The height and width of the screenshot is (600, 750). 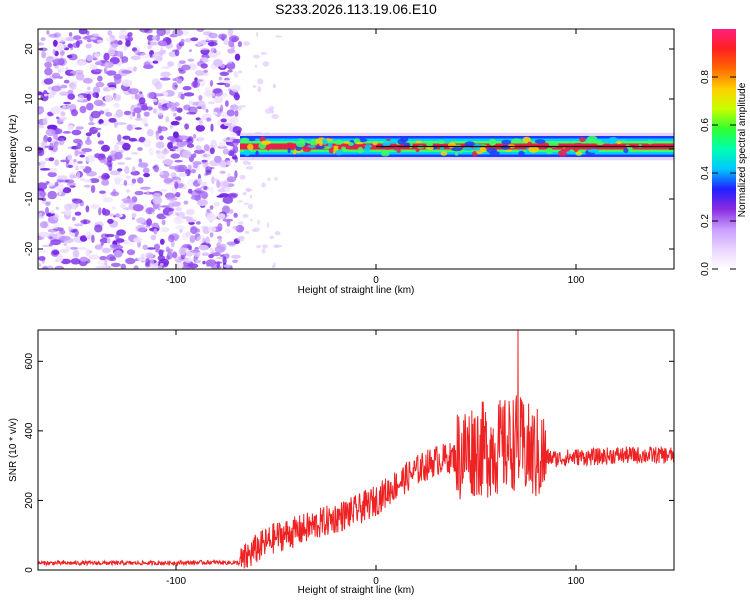 I want to click on snr-y-tick-label: 200, so click(x=29, y=500).